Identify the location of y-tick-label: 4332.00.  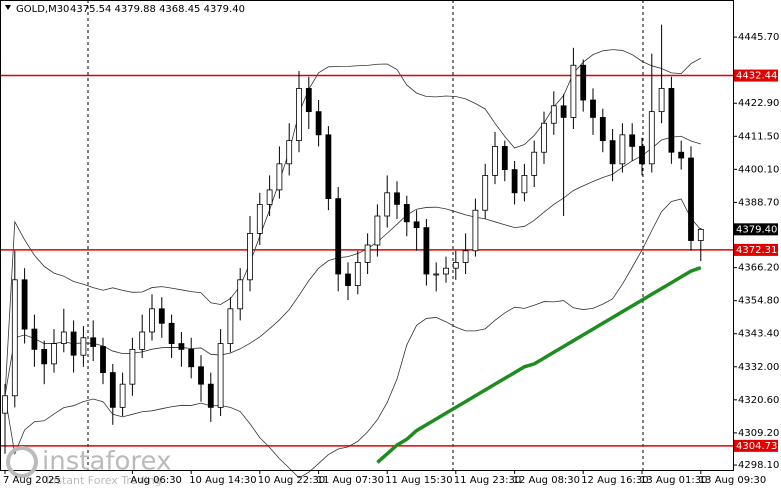
(758, 367).